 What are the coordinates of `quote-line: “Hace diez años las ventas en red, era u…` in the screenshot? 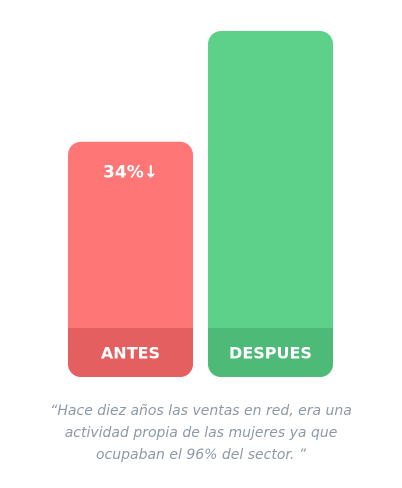 It's located at (201, 411).